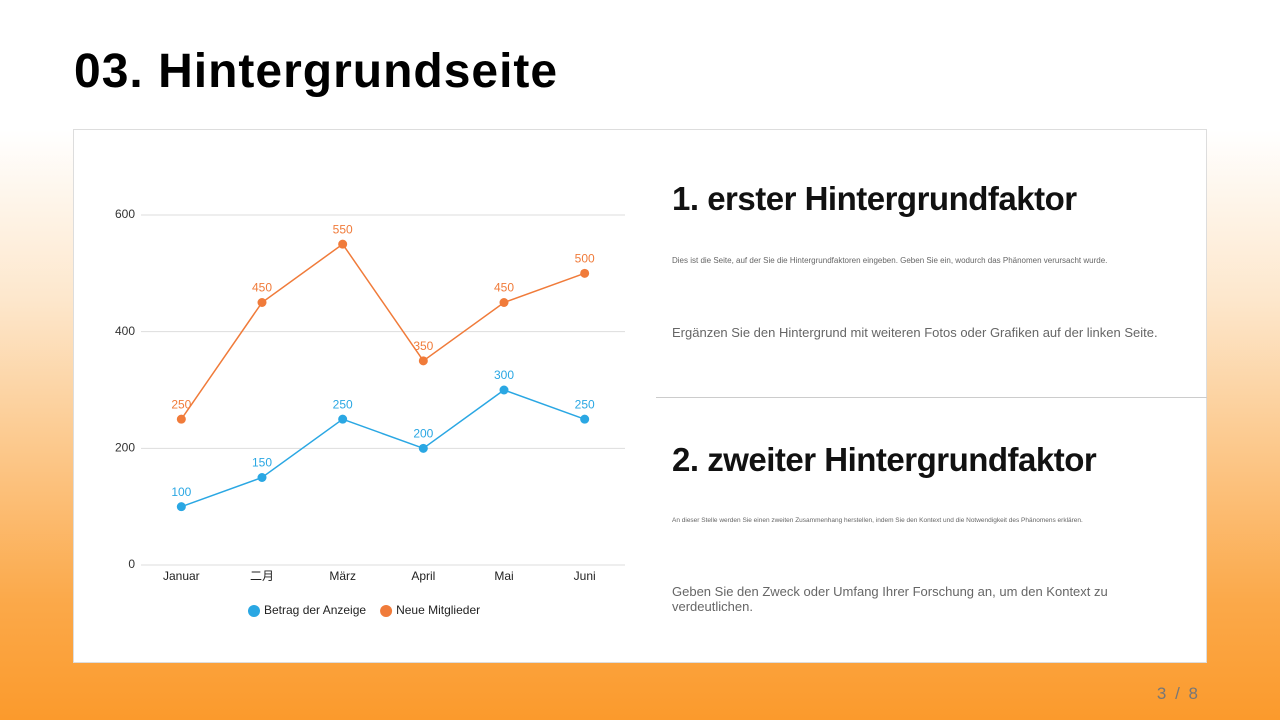 The image size is (1280, 720). What do you see at coordinates (131, 564) in the screenshot?
I see `y-tick-label: 0` at bounding box center [131, 564].